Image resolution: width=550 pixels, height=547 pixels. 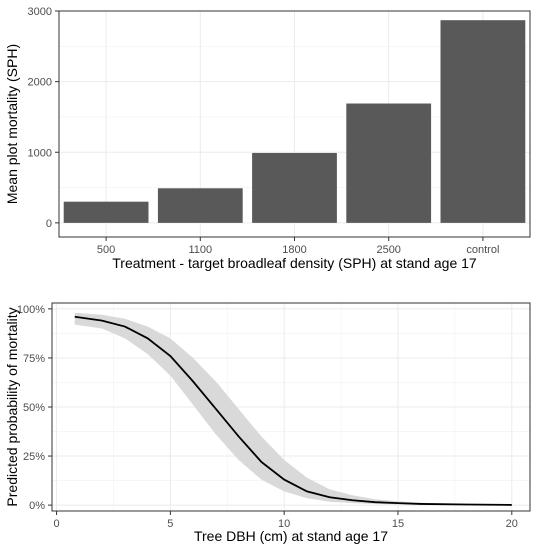 What do you see at coordinates (12, 406) in the screenshot?
I see `line-chart-y-axis-title: Predicted probability of mortality` at bounding box center [12, 406].